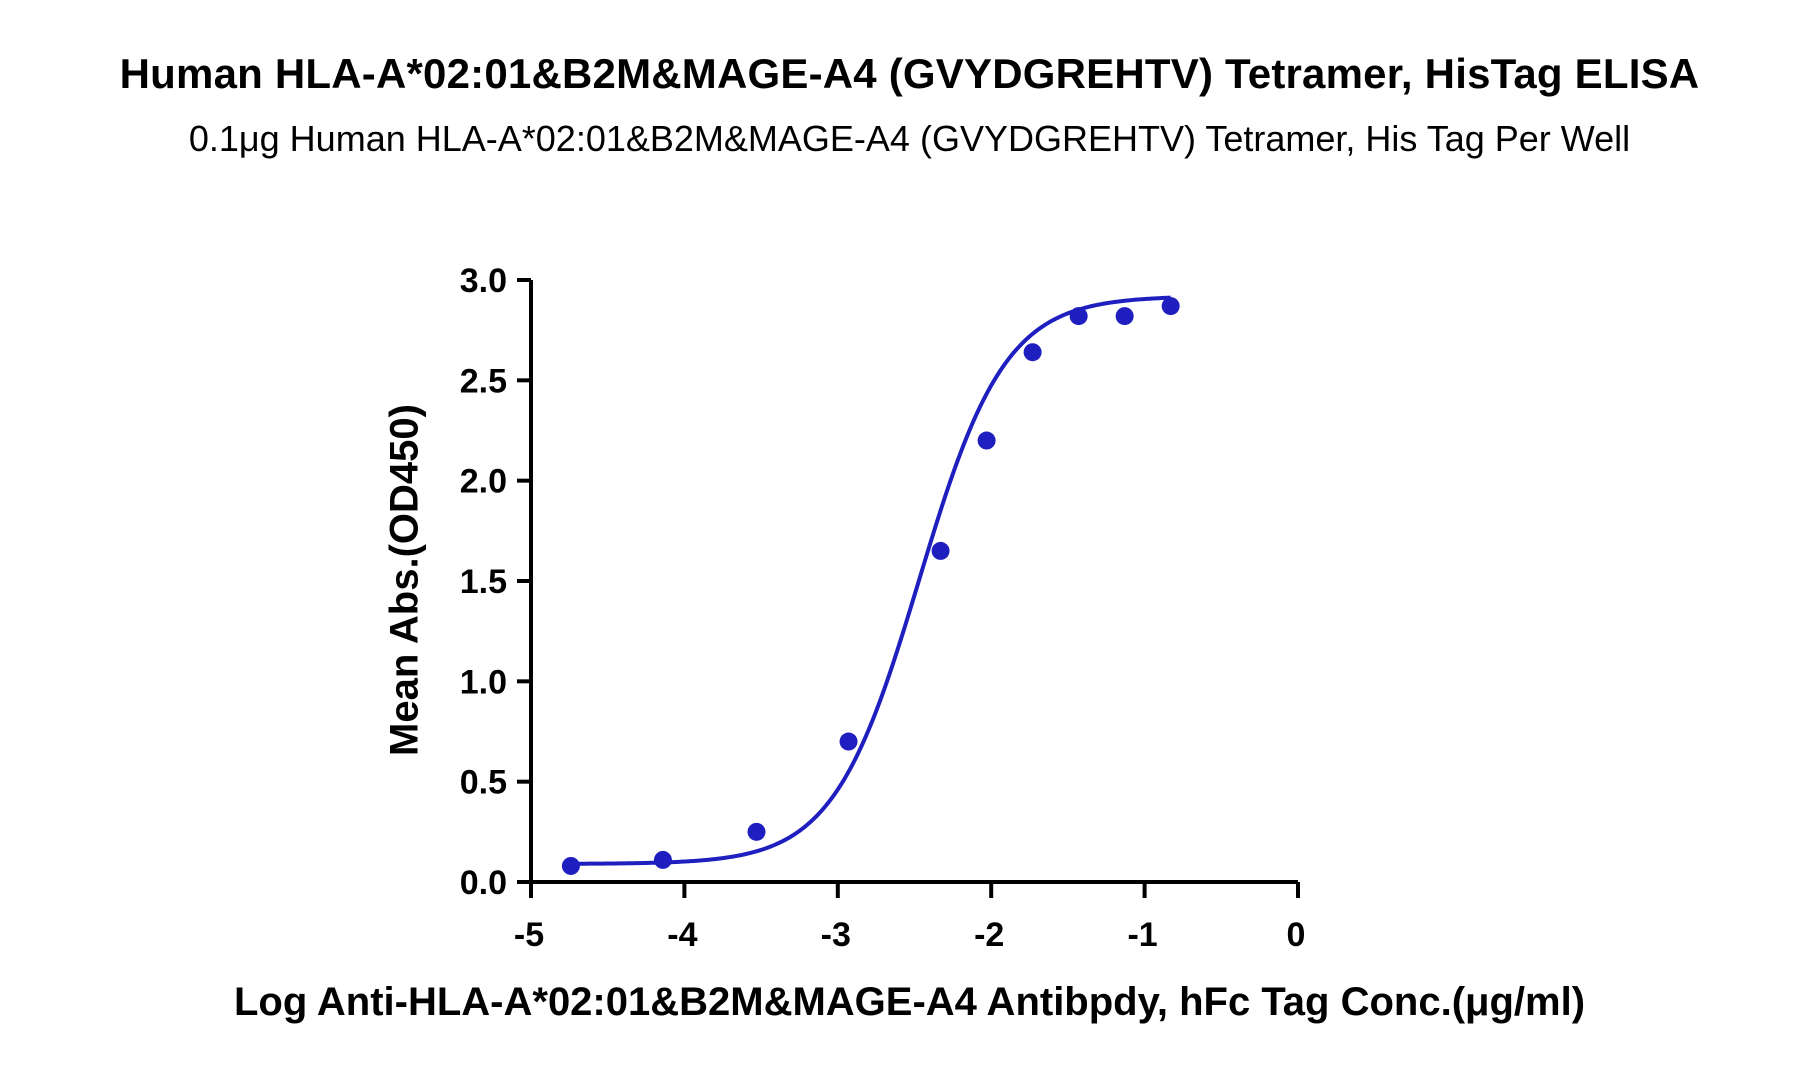 This screenshot has height=1076, width=1819. Describe the element at coordinates (483, 682) in the screenshot. I see `y-tick-label: 1.0` at that location.